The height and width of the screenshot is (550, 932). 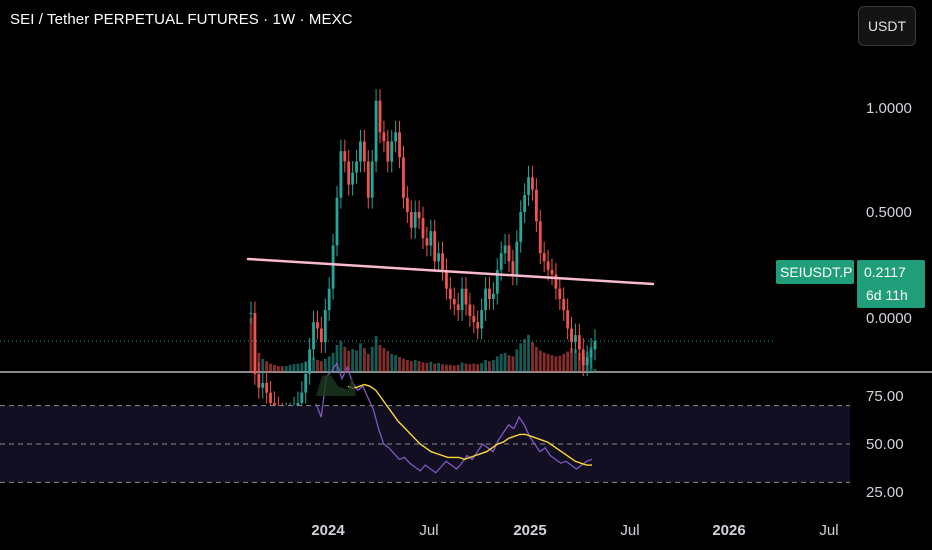 I want to click on currency-button: USDT, so click(x=887, y=26).